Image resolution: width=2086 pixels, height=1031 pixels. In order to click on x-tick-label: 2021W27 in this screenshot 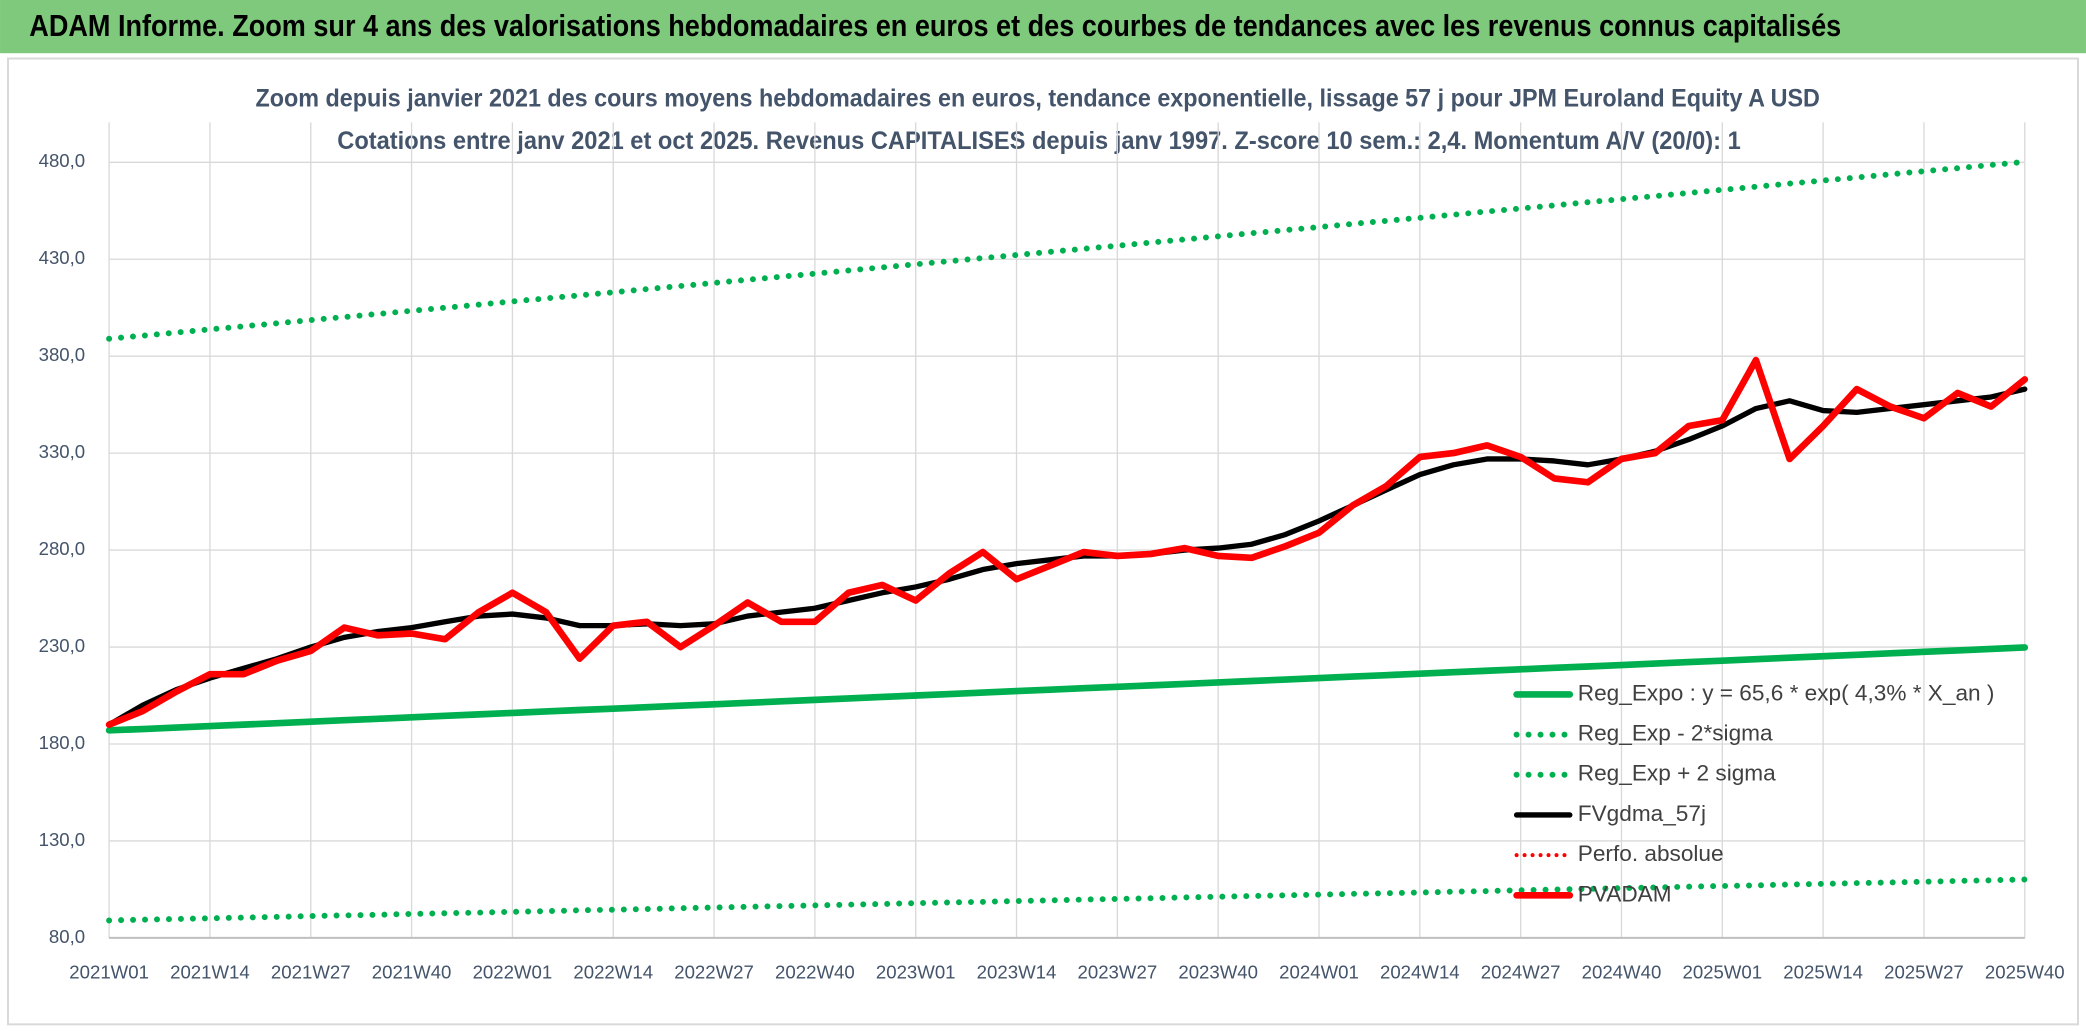, I will do `click(311, 972)`.